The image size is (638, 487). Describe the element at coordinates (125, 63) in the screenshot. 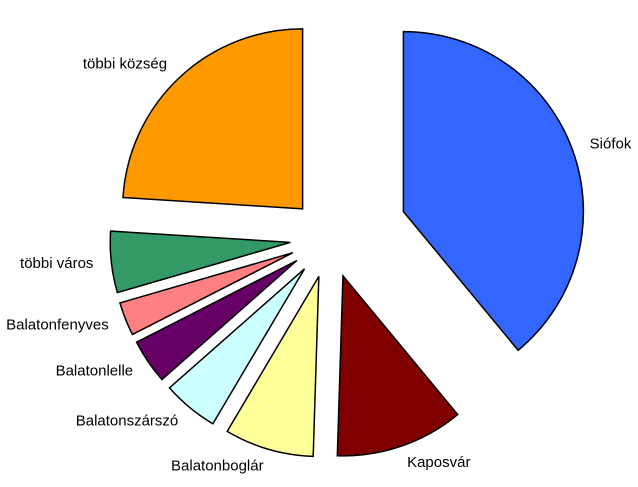

I see `slice-label: többi község` at that location.